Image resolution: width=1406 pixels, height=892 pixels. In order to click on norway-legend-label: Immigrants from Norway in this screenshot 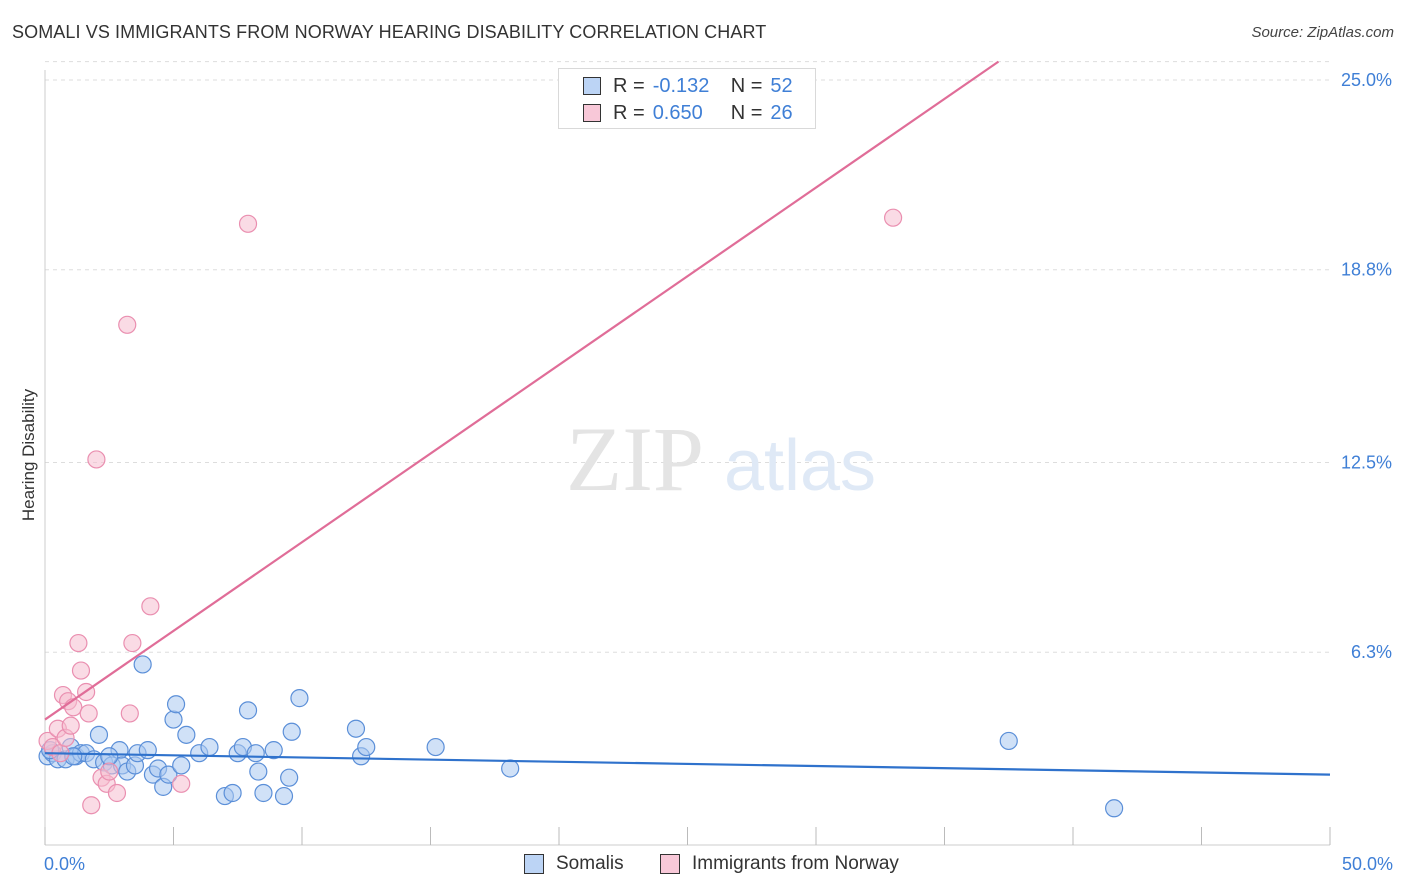, I will do `click(795, 863)`.